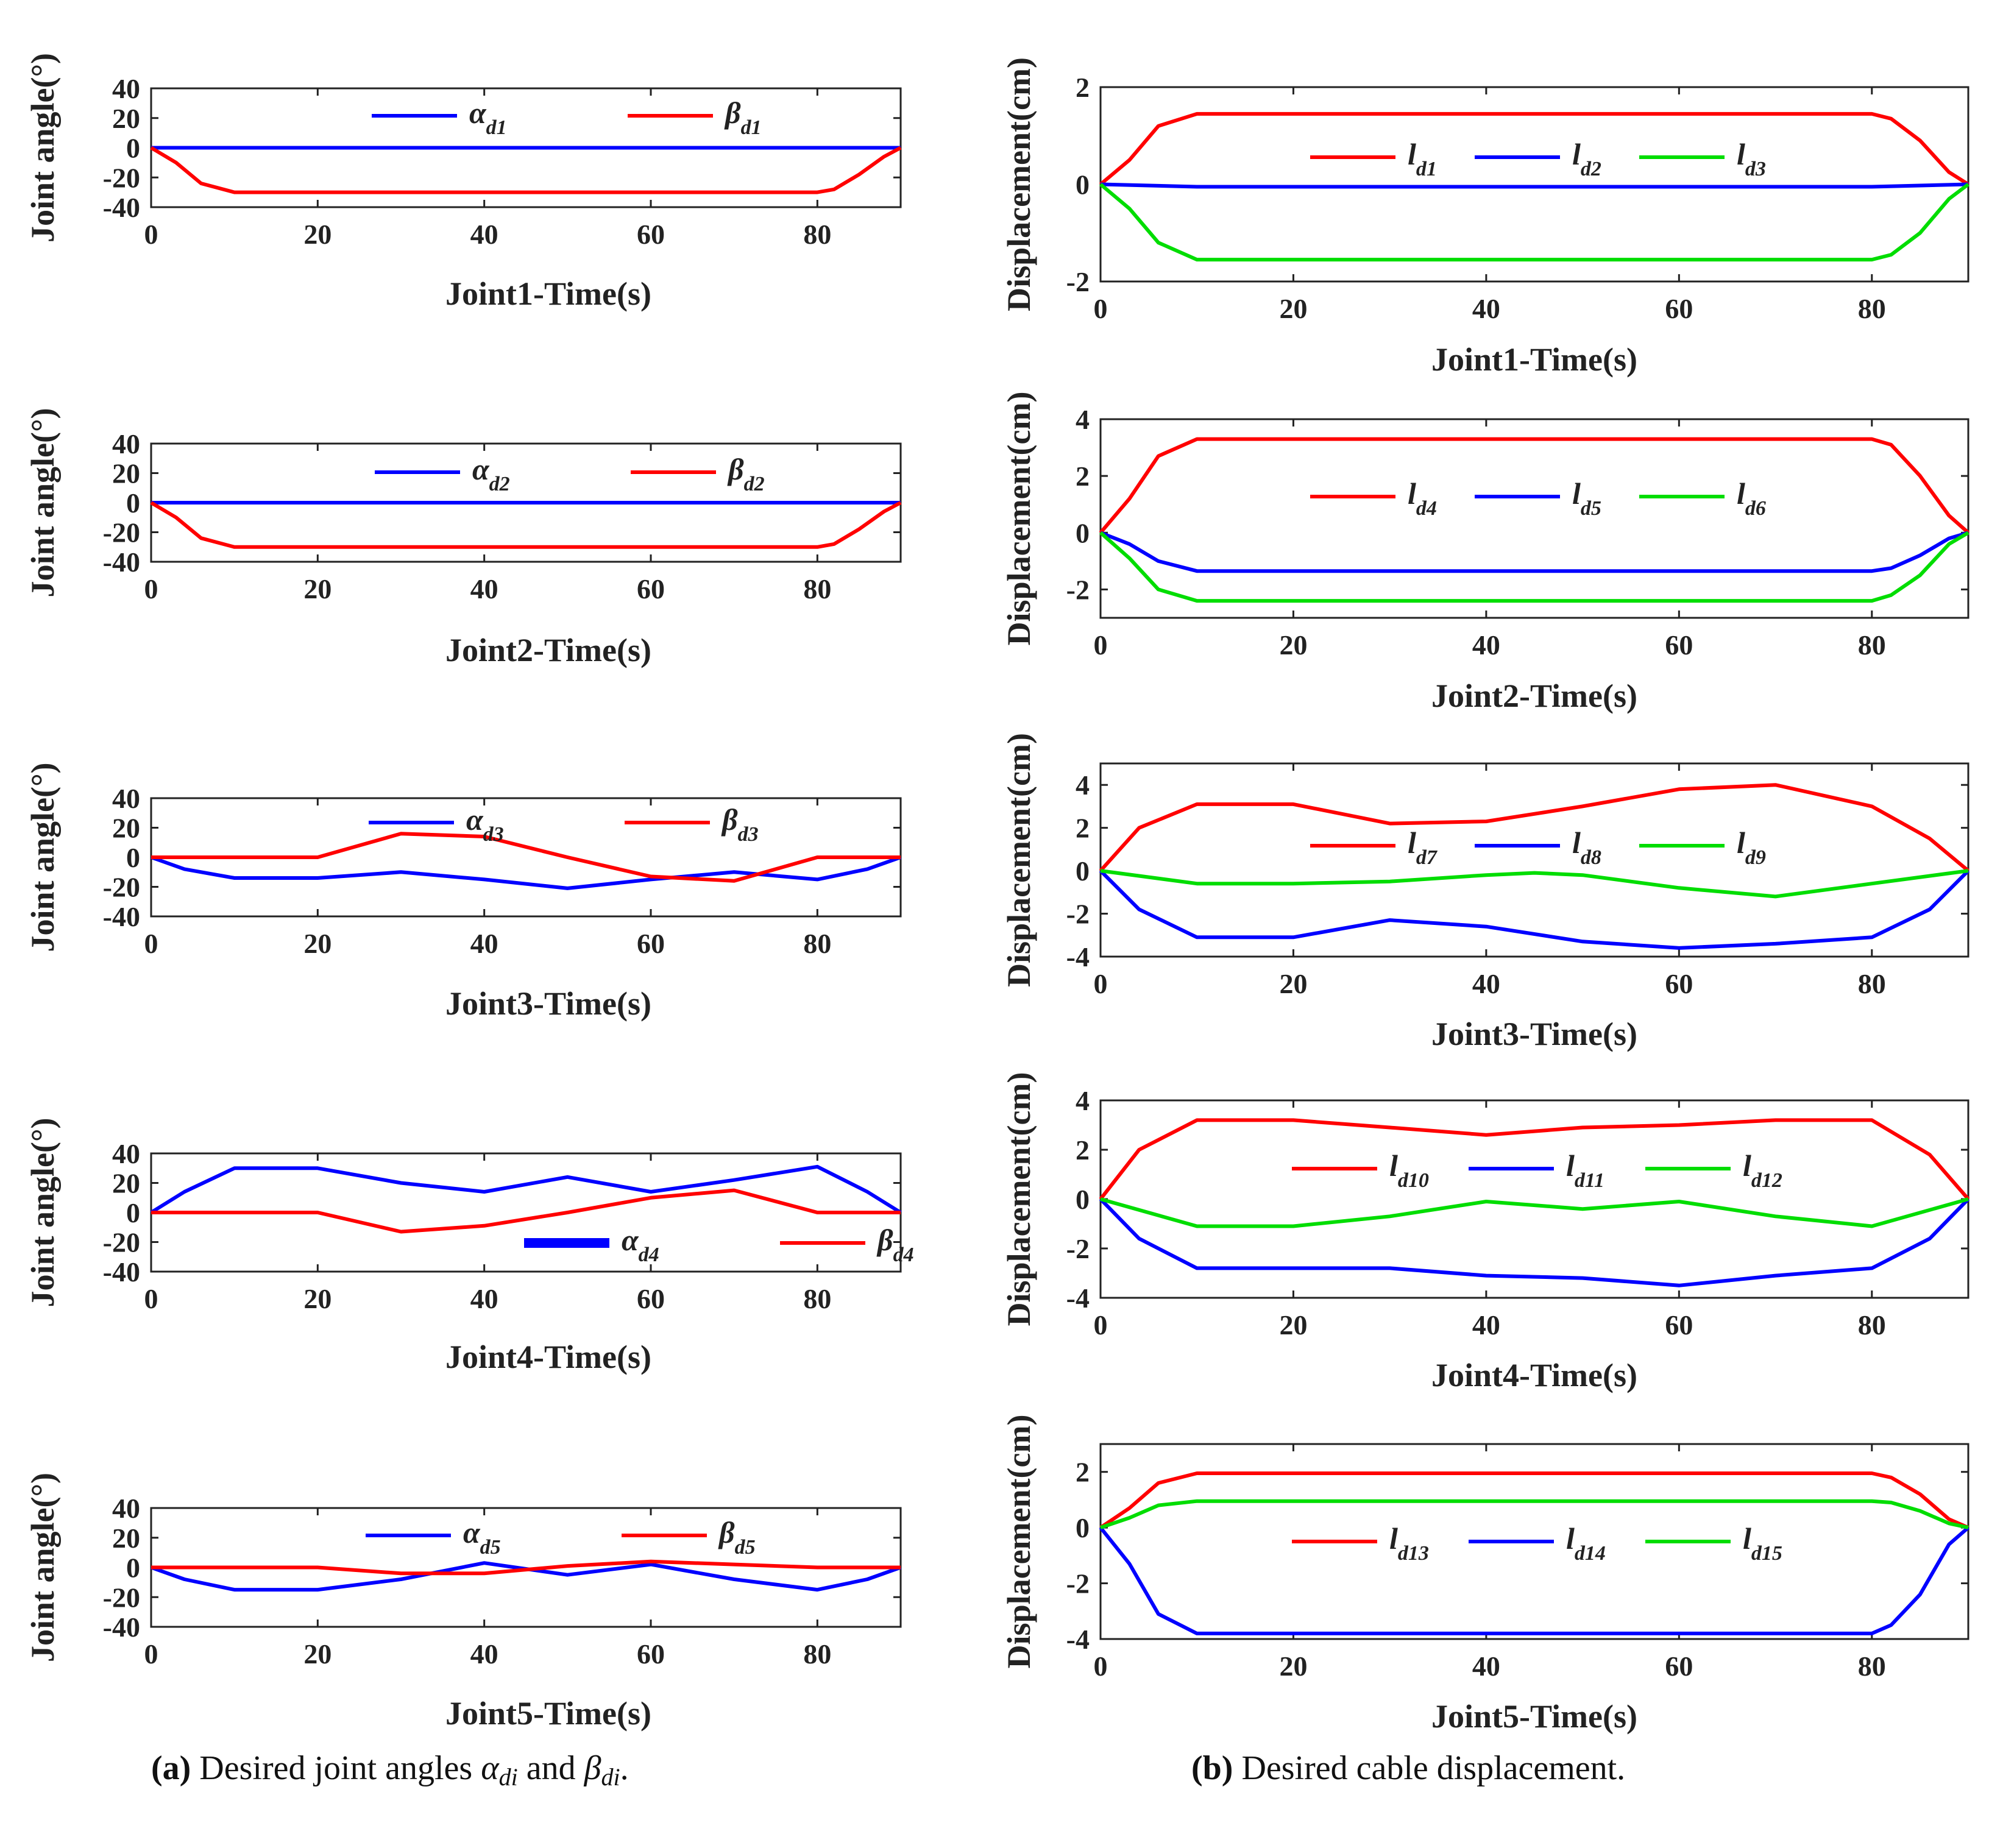  Describe the element at coordinates (485, 824) in the screenshot. I see `legend-entry: αd3` at that location.